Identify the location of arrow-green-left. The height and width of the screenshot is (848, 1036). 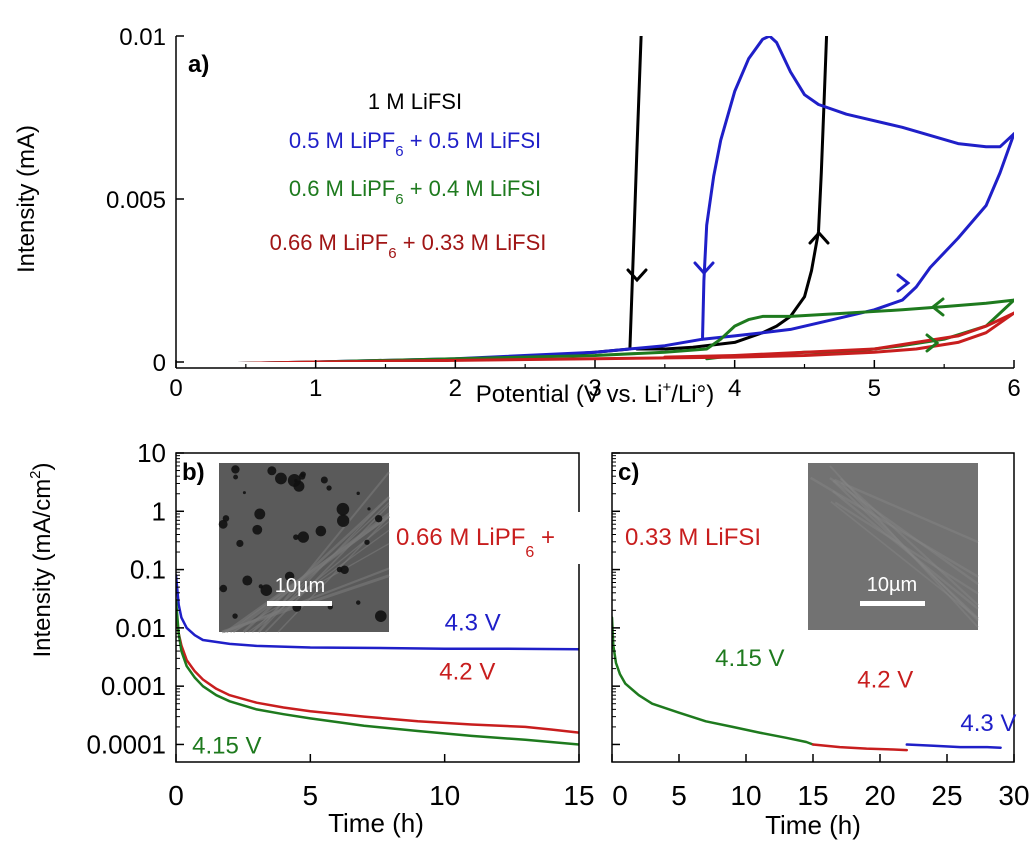
(937, 307).